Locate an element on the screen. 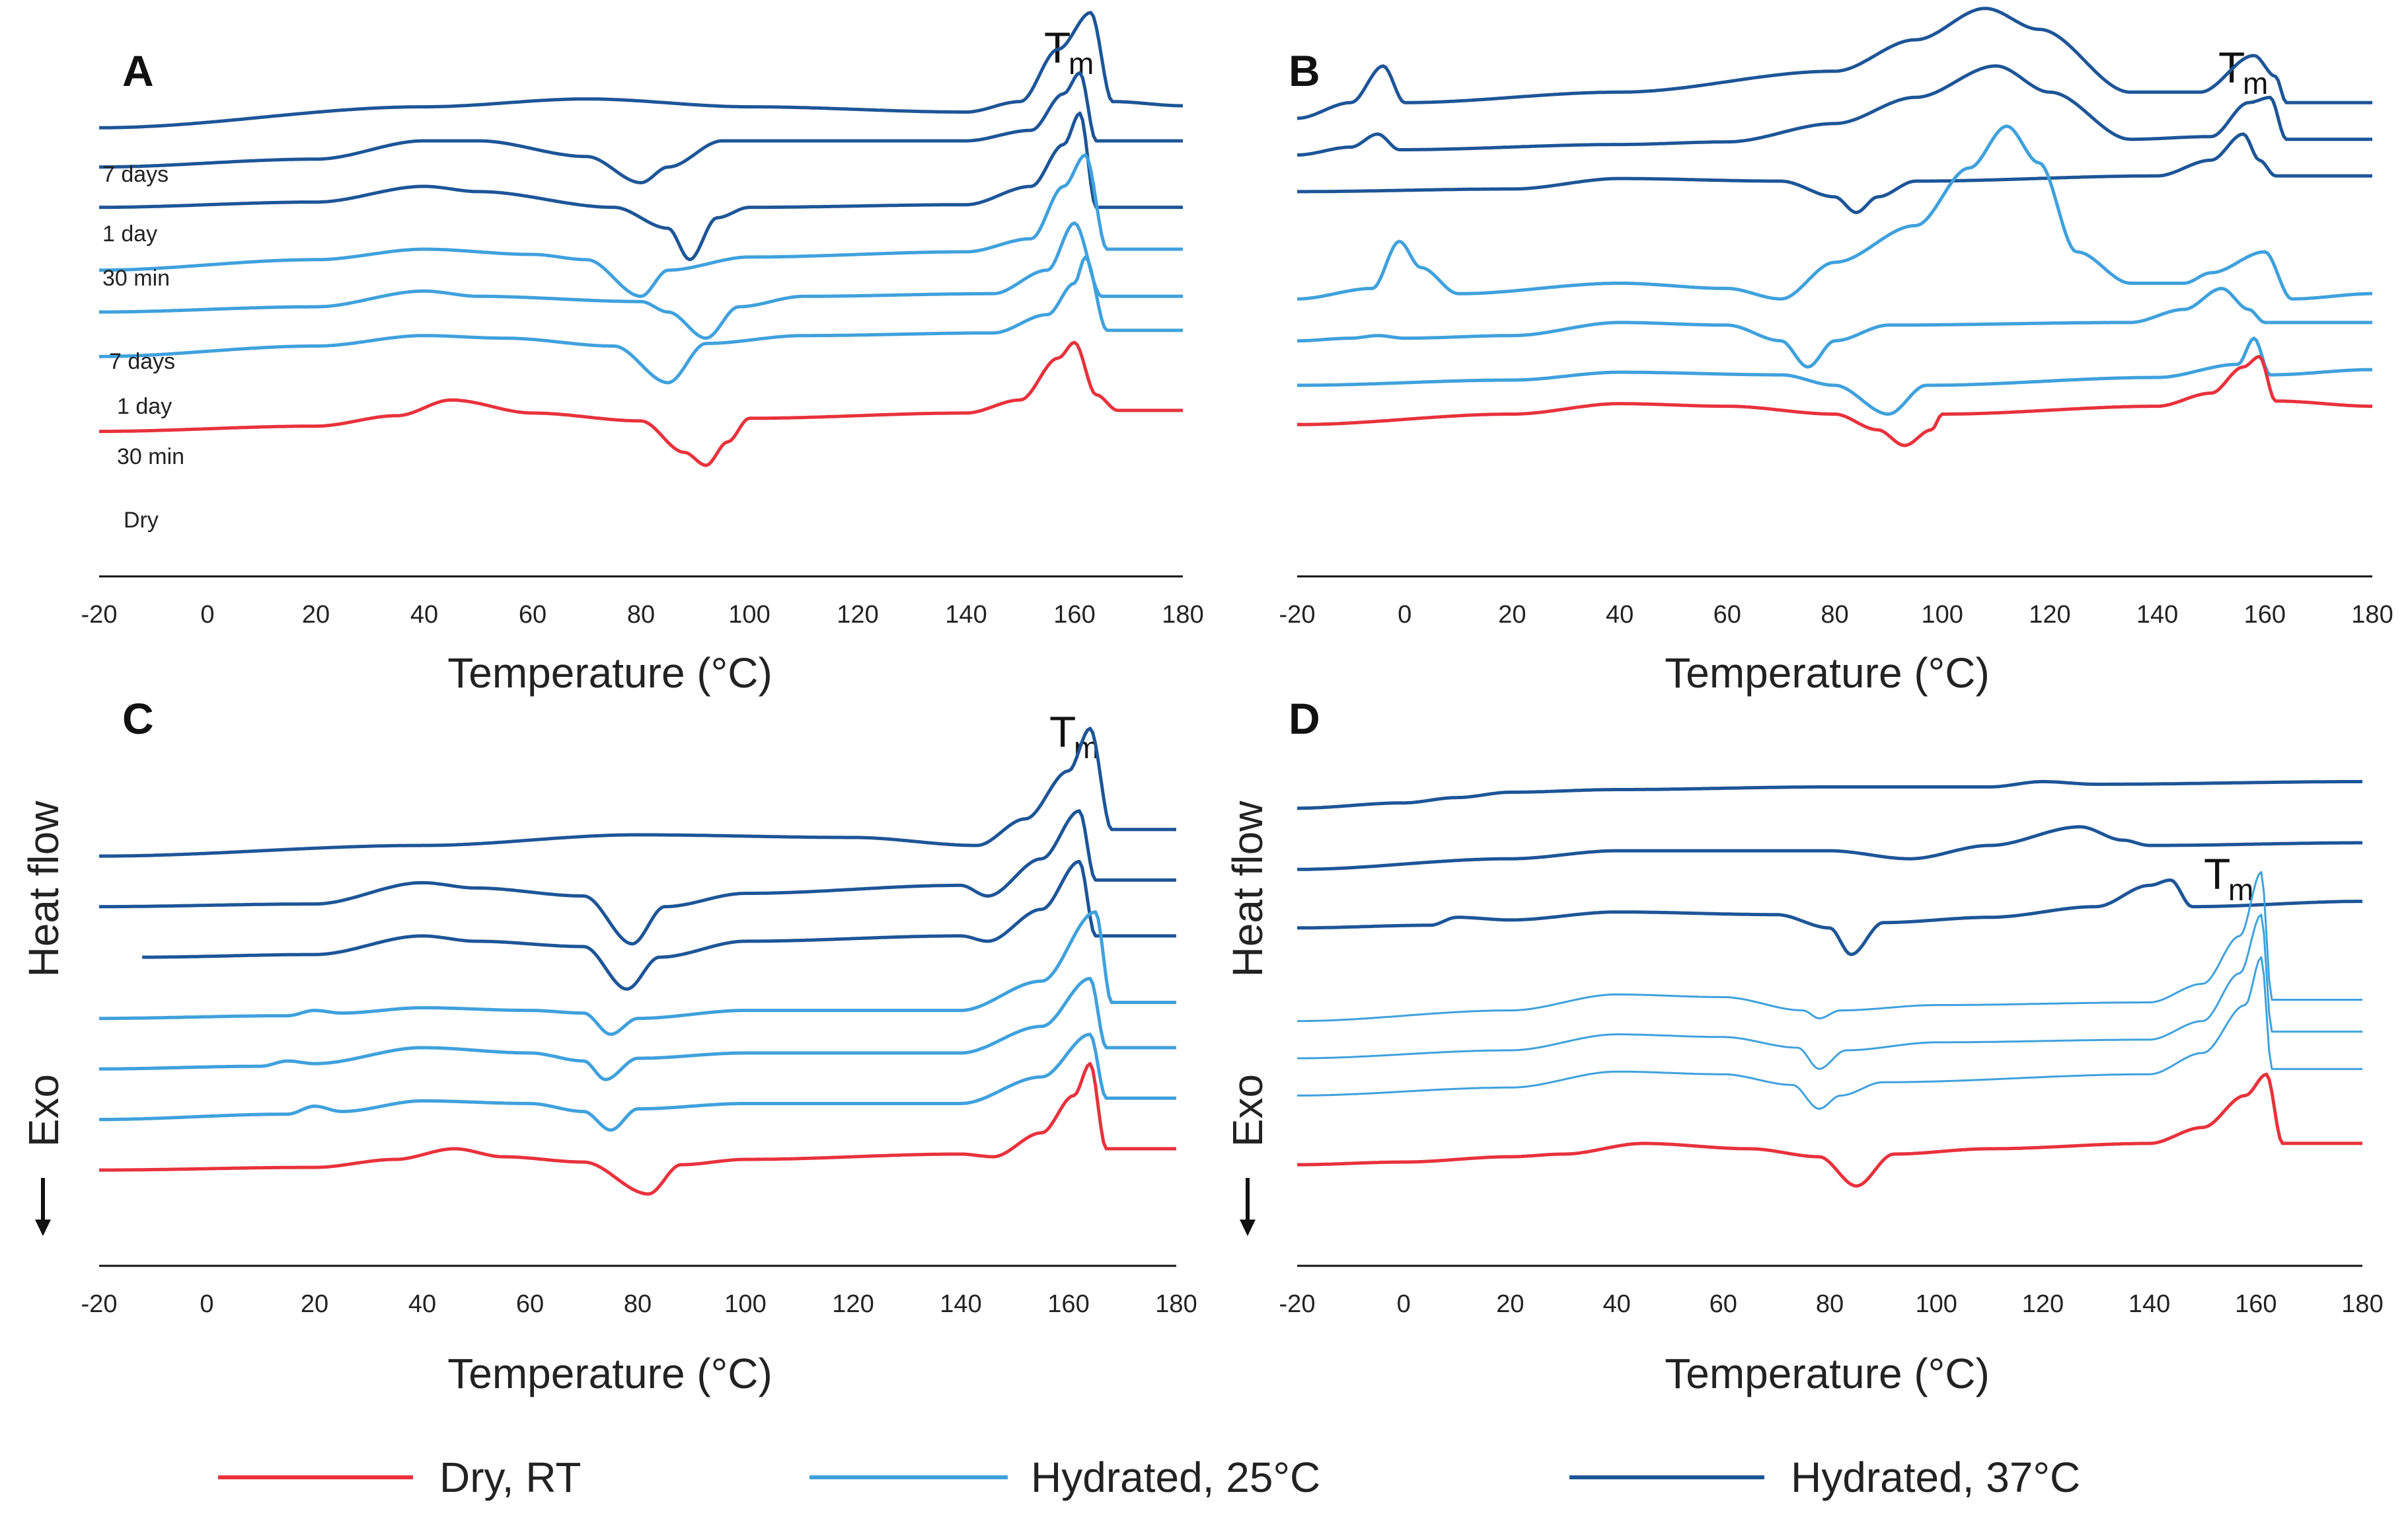 The height and width of the screenshot is (1517, 2408). panel-a-tm-label: T m is located at coordinates (1069, 52).